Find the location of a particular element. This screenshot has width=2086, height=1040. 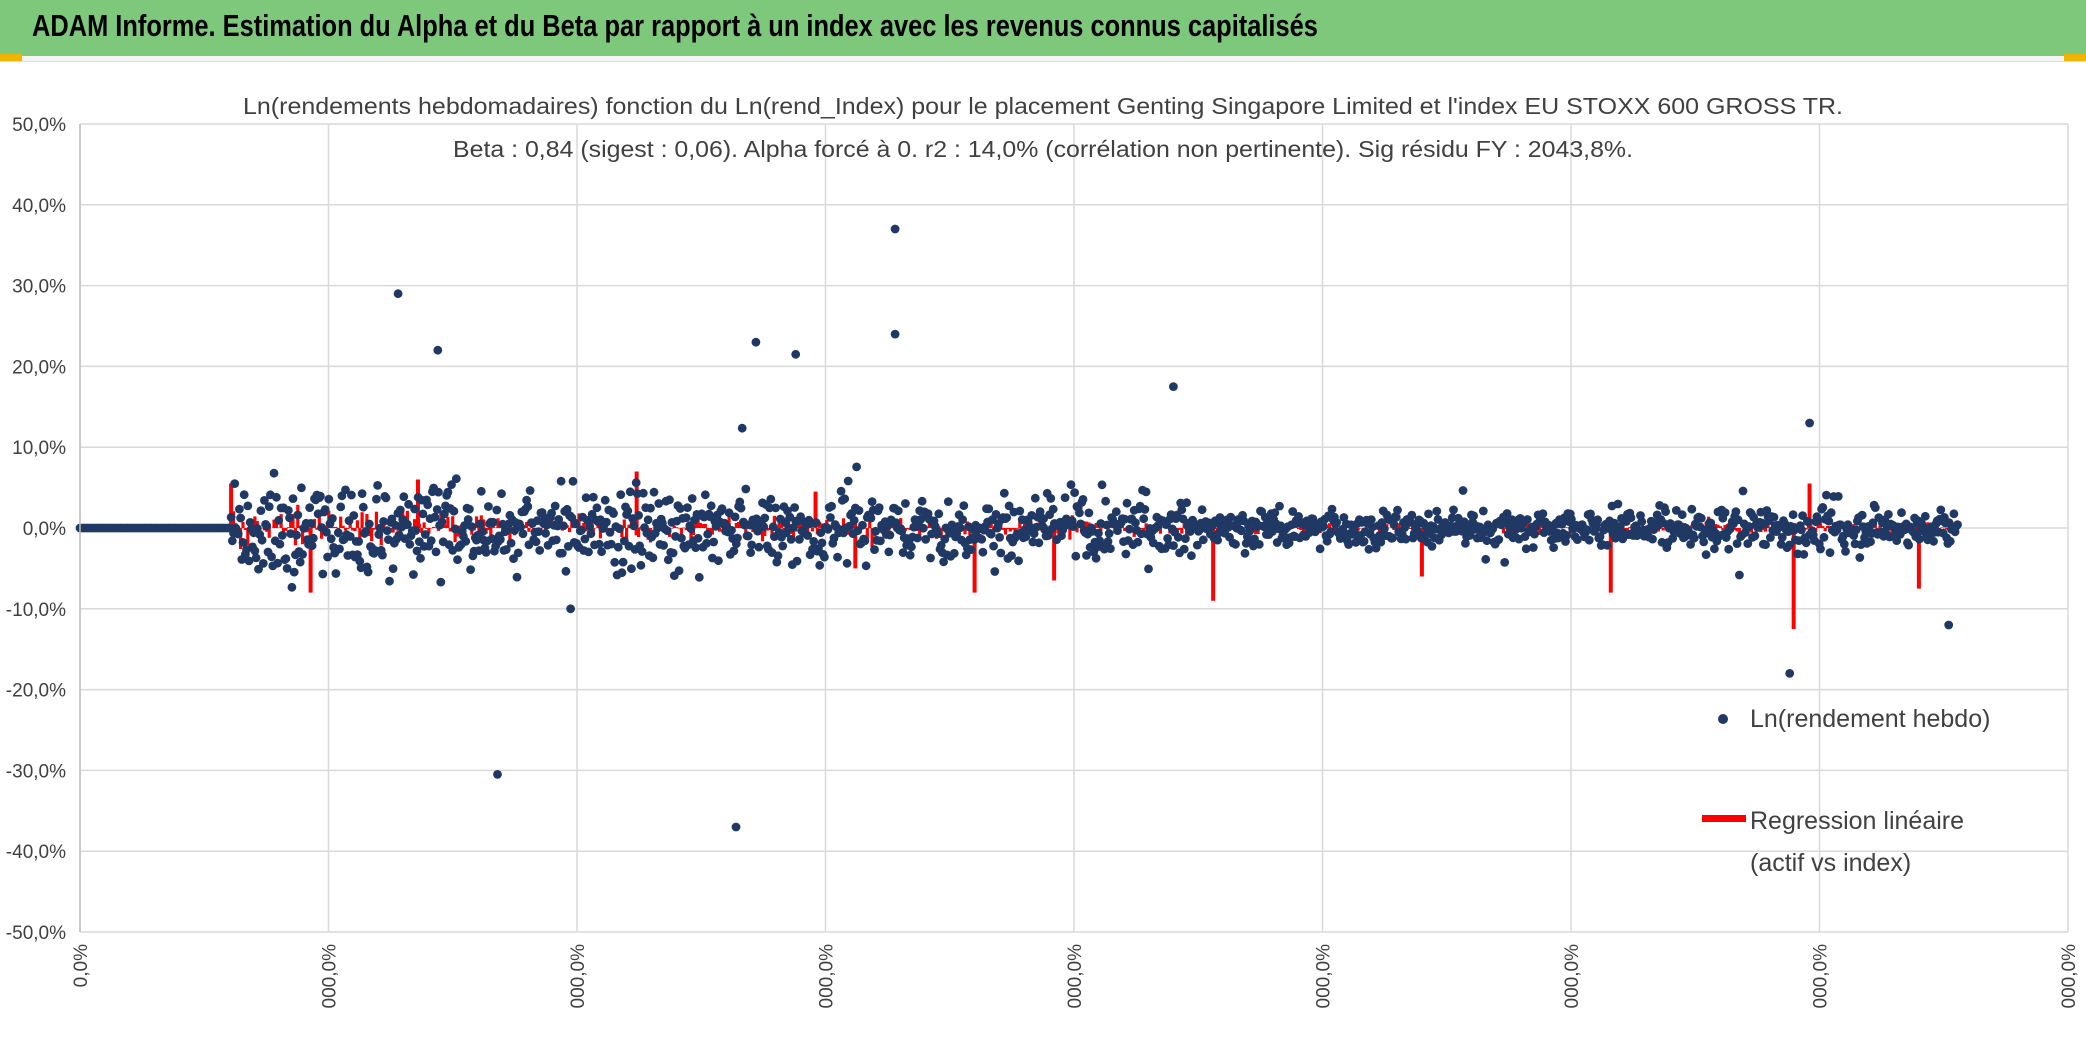

y-tick-label: 30,0% is located at coordinates (39, 287).